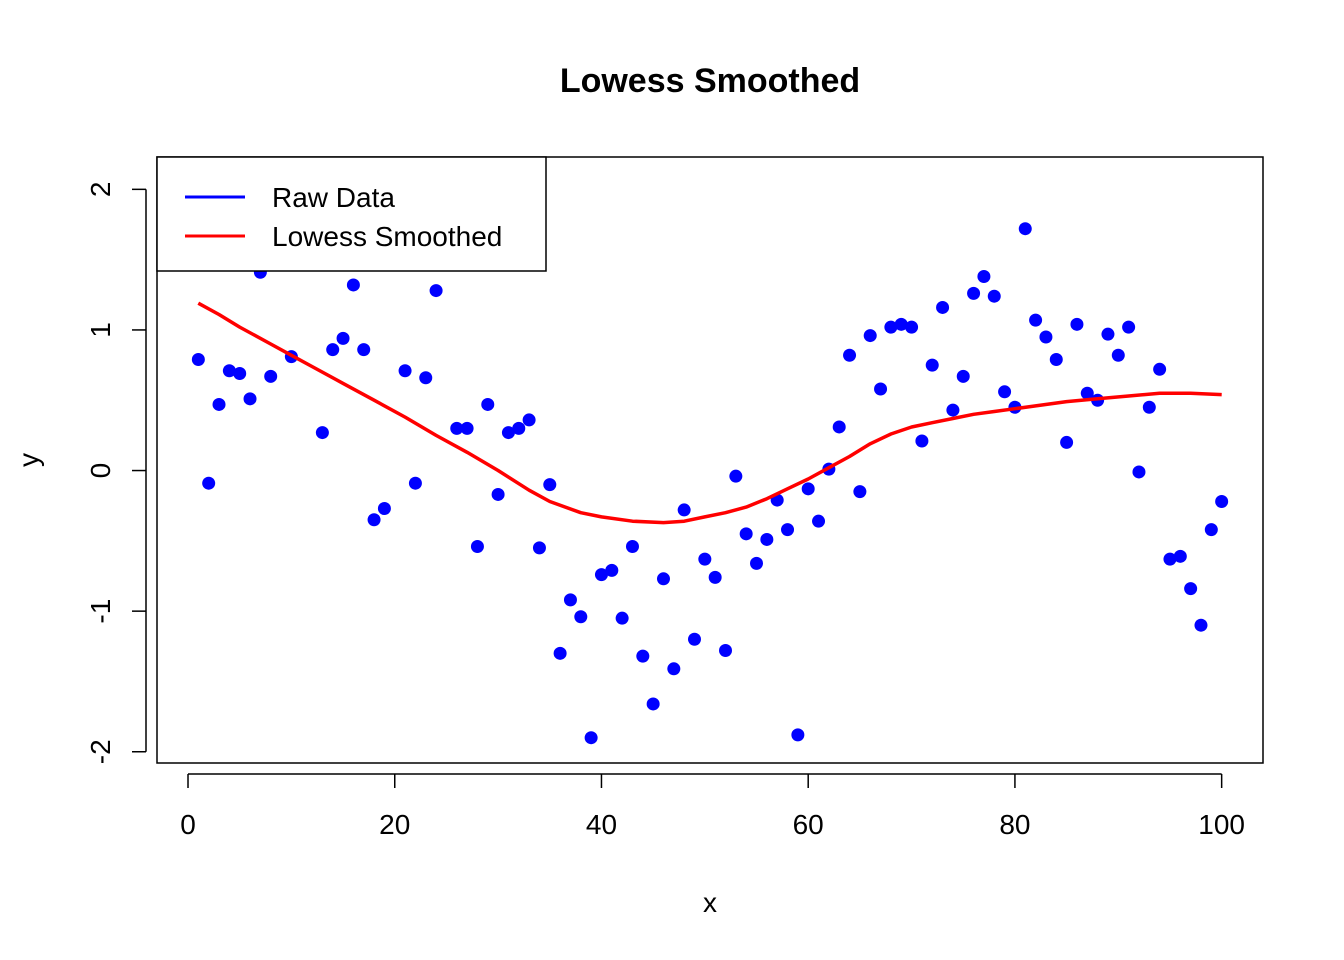 Image resolution: width=1344 pixels, height=960 pixels. What do you see at coordinates (808, 824) in the screenshot?
I see `x-tick-label: 60` at bounding box center [808, 824].